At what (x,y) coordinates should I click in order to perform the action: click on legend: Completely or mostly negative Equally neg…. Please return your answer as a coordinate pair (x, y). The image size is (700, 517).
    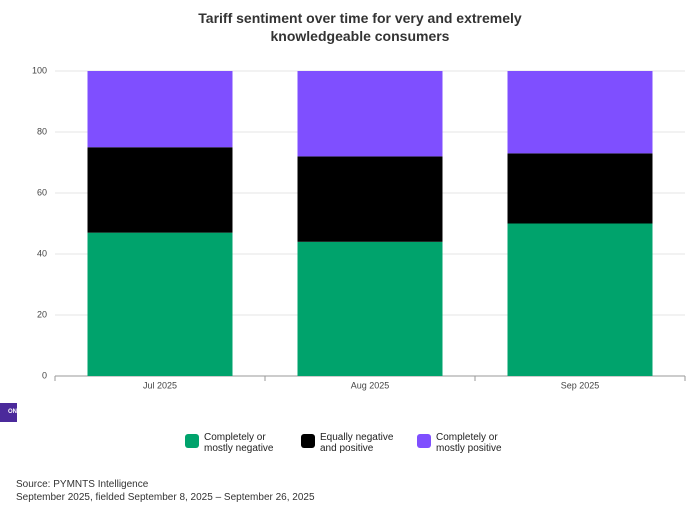
    Looking at the image, I should click on (350, 443).